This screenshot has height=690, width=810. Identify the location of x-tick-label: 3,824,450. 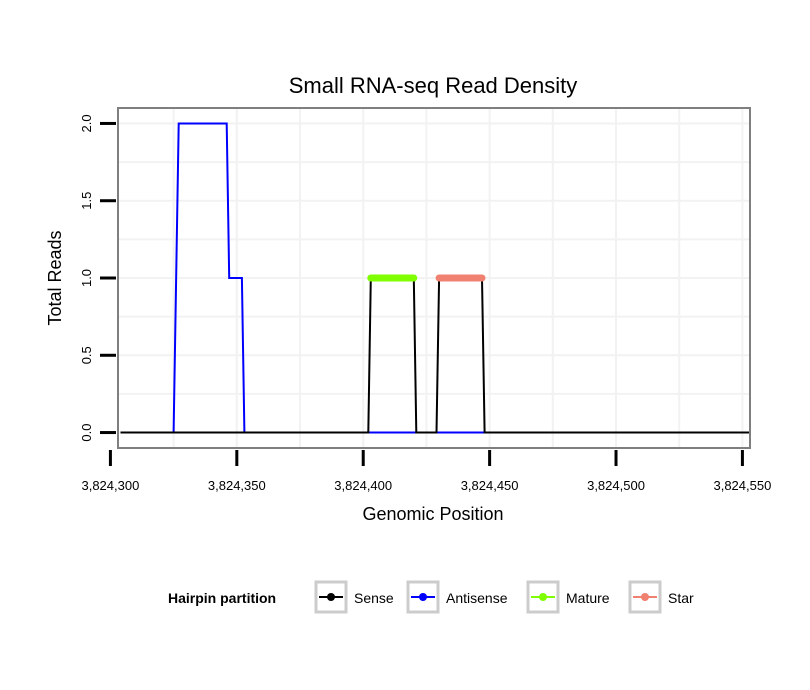
(490, 485).